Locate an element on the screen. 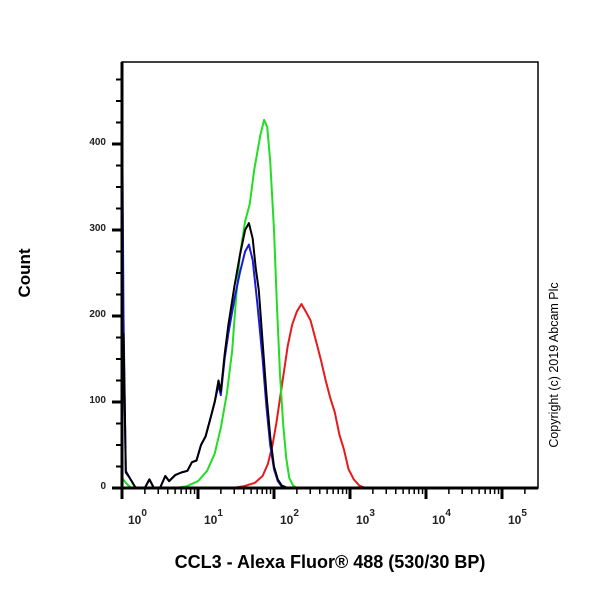 The image size is (600, 600). x-tick-label: 10⁴ is located at coordinates (441, 517).